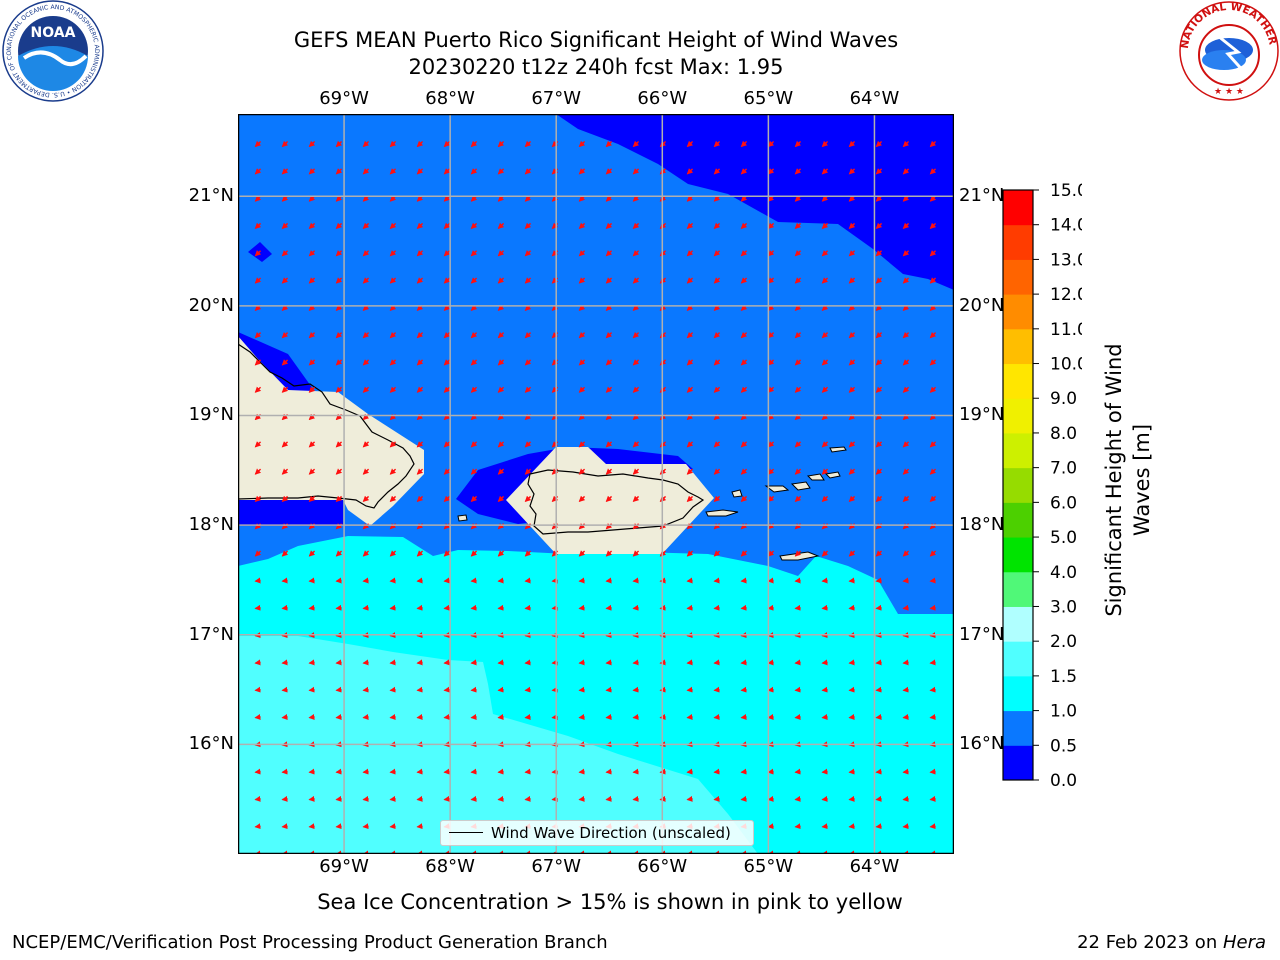 This screenshot has width=1280, height=960. What do you see at coordinates (982, 415) in the screenshot?
I see `lat-label-right: 19°N` at bounding box center [982, 415].